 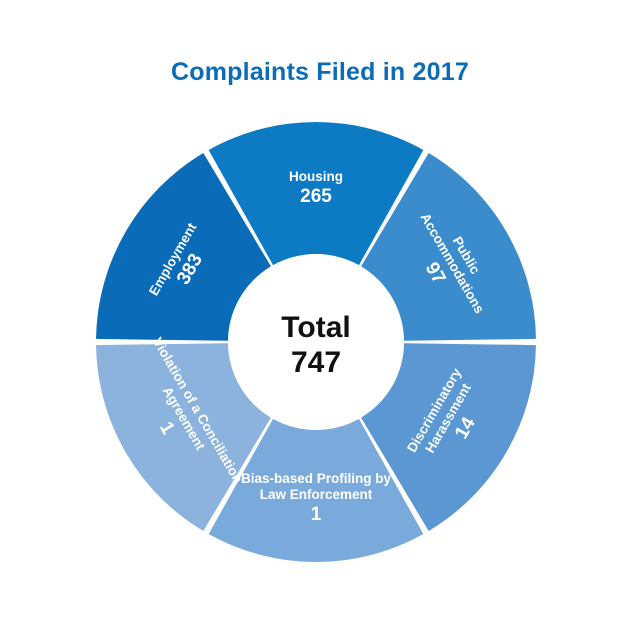 What do you see at coordinates (316, 362) in the screenshot?
I see `center-total-value: 747` at bounding box center [316, 362].